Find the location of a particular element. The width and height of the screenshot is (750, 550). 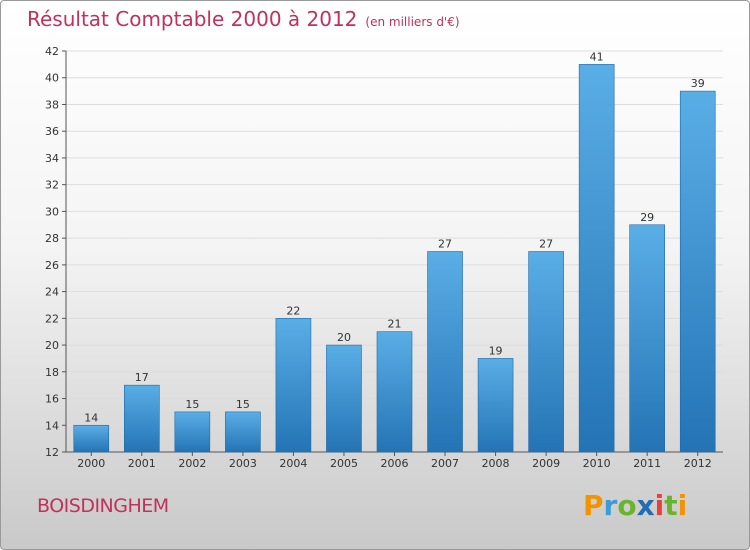

bar-value-label: 41 is located at coordinates (597, 56).